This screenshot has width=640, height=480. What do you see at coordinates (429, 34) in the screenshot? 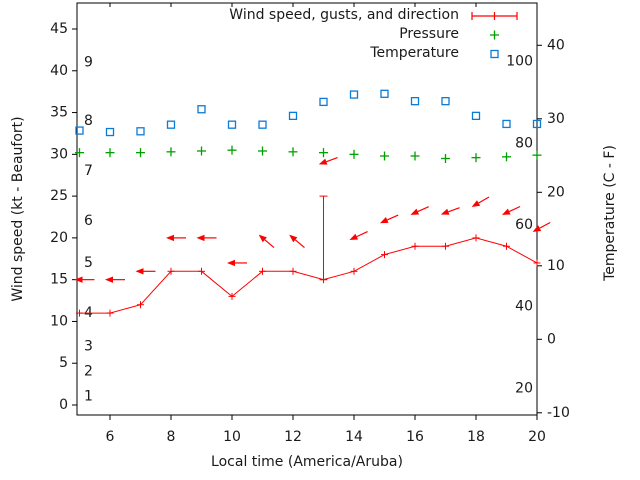
I see `legend-pressure-label: Pressure` at bounding box center [429, 34].